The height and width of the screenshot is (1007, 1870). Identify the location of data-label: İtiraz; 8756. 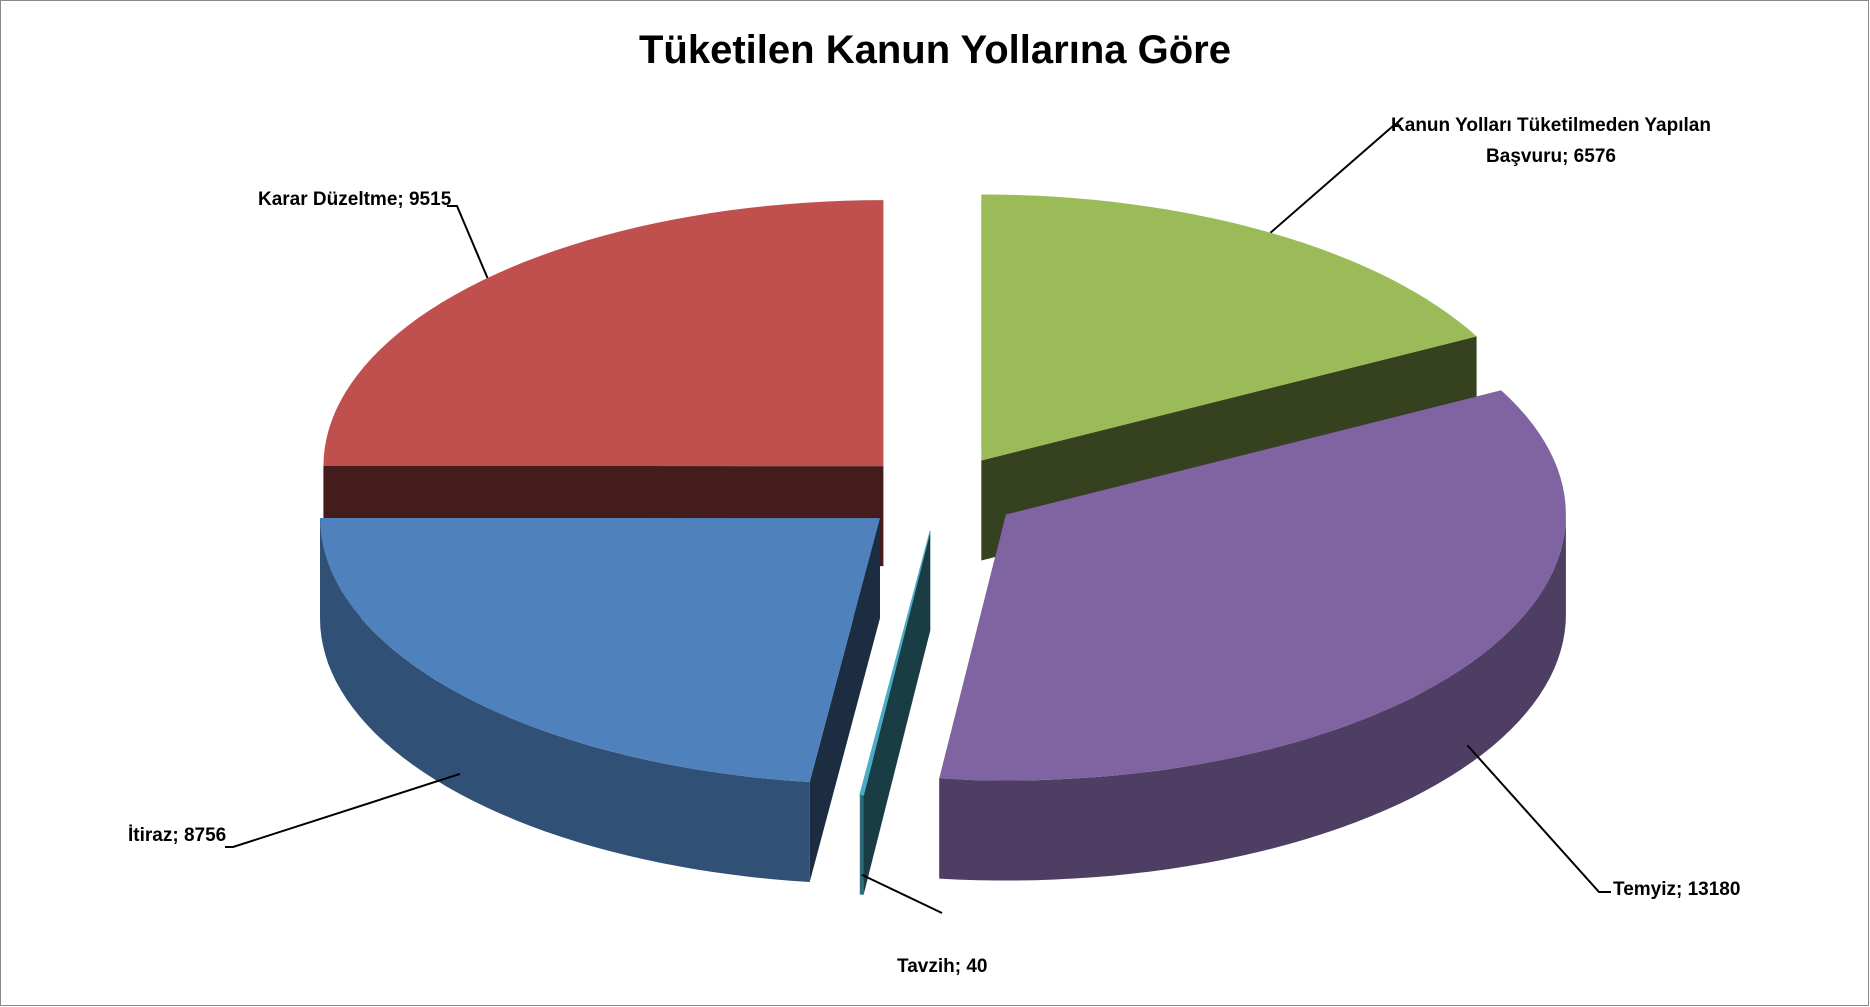
(177, 835).